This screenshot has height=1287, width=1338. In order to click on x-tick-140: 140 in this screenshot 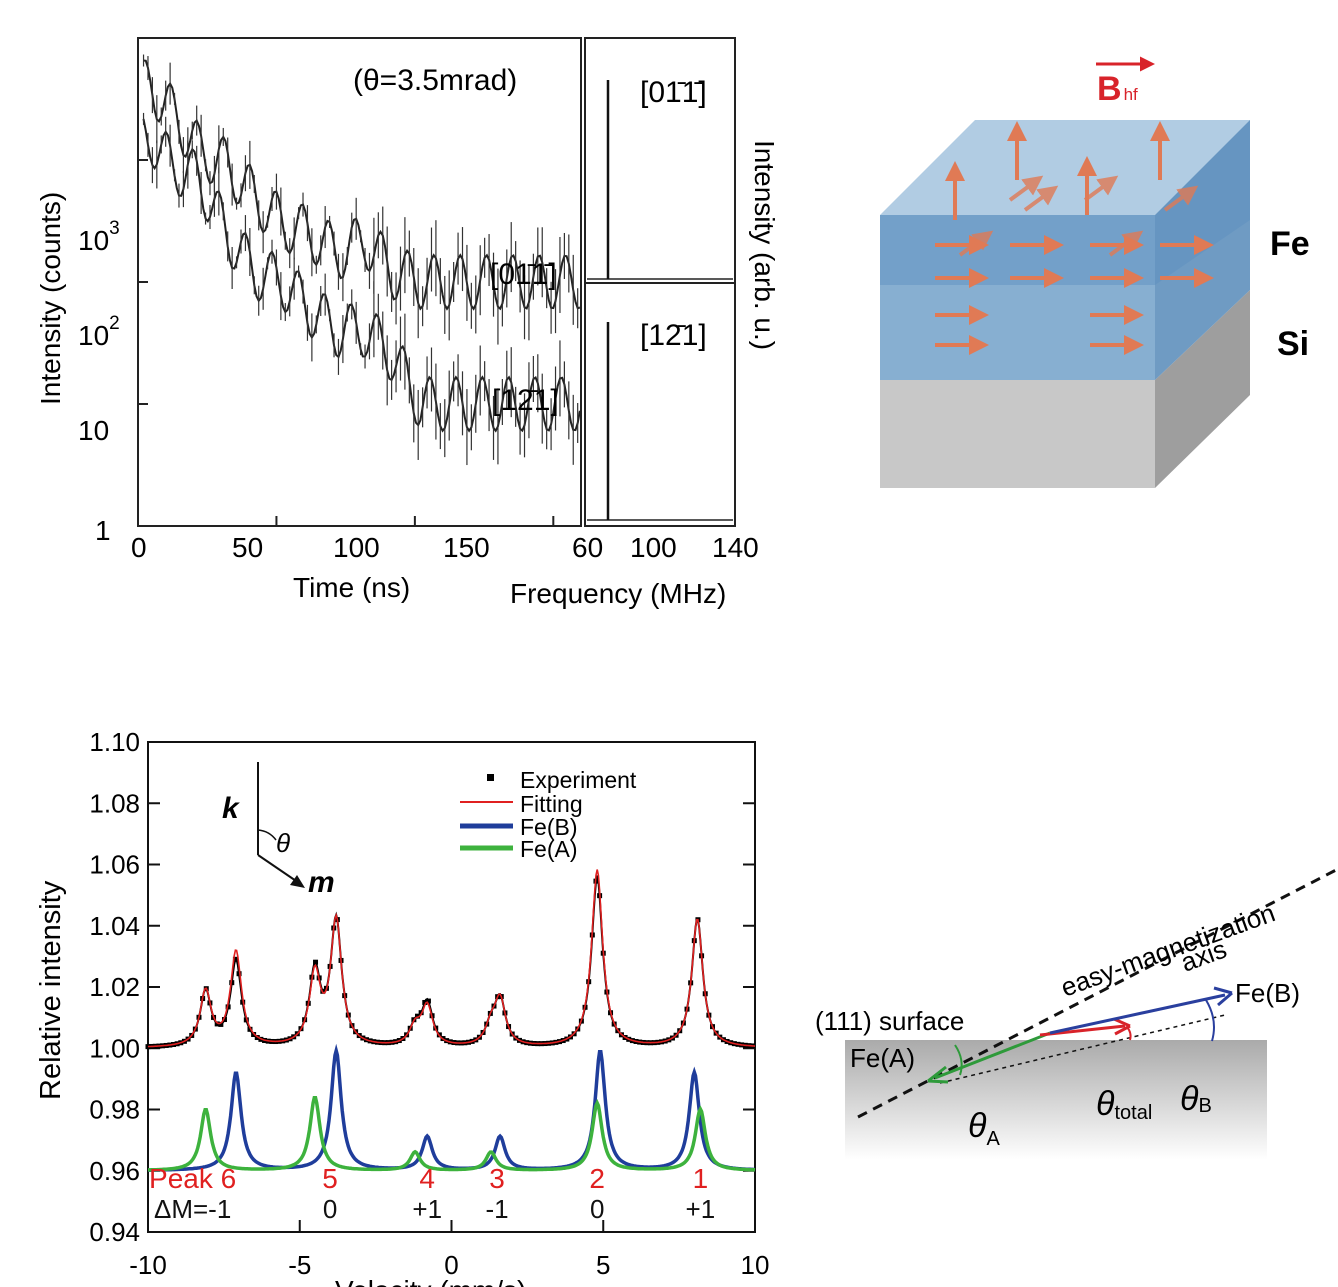, I will do `click(735, 547)`.